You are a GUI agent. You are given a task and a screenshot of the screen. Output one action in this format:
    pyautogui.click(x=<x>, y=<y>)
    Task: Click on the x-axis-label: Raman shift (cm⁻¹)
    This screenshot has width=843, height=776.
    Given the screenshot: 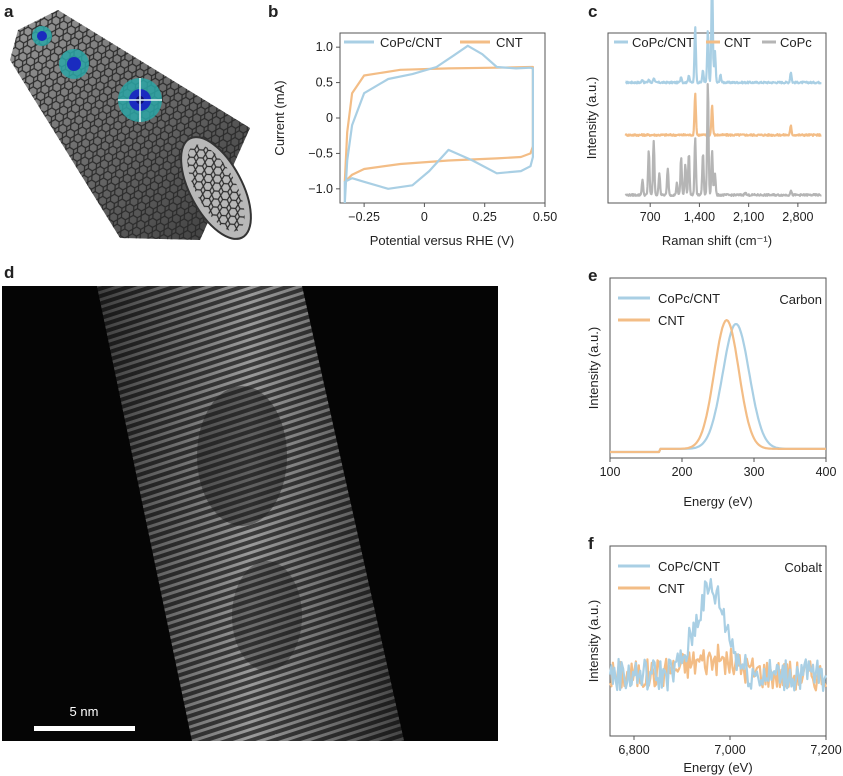 What is the action you would take?
    pyautogui.click(x=717, y=240)
    